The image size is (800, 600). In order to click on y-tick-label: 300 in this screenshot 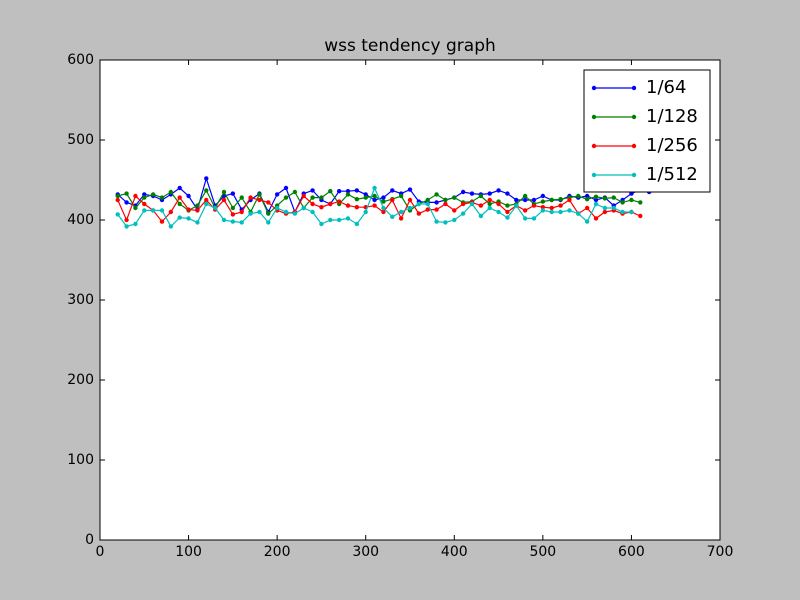, I will do `click(80, 300)`.